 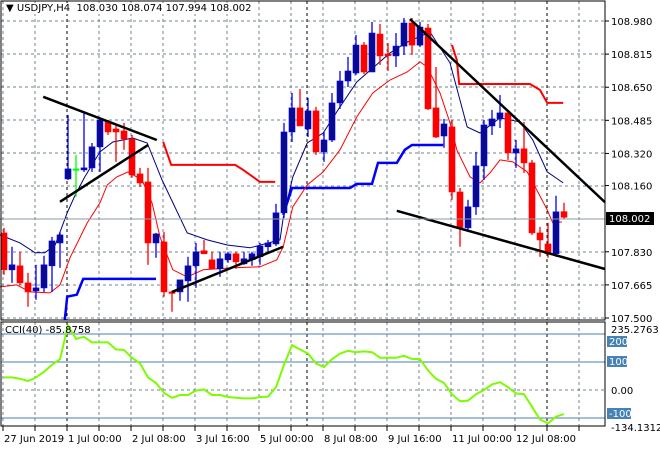 I want to click on cci-last-value: -85.8758, so click(x=68, y=330).